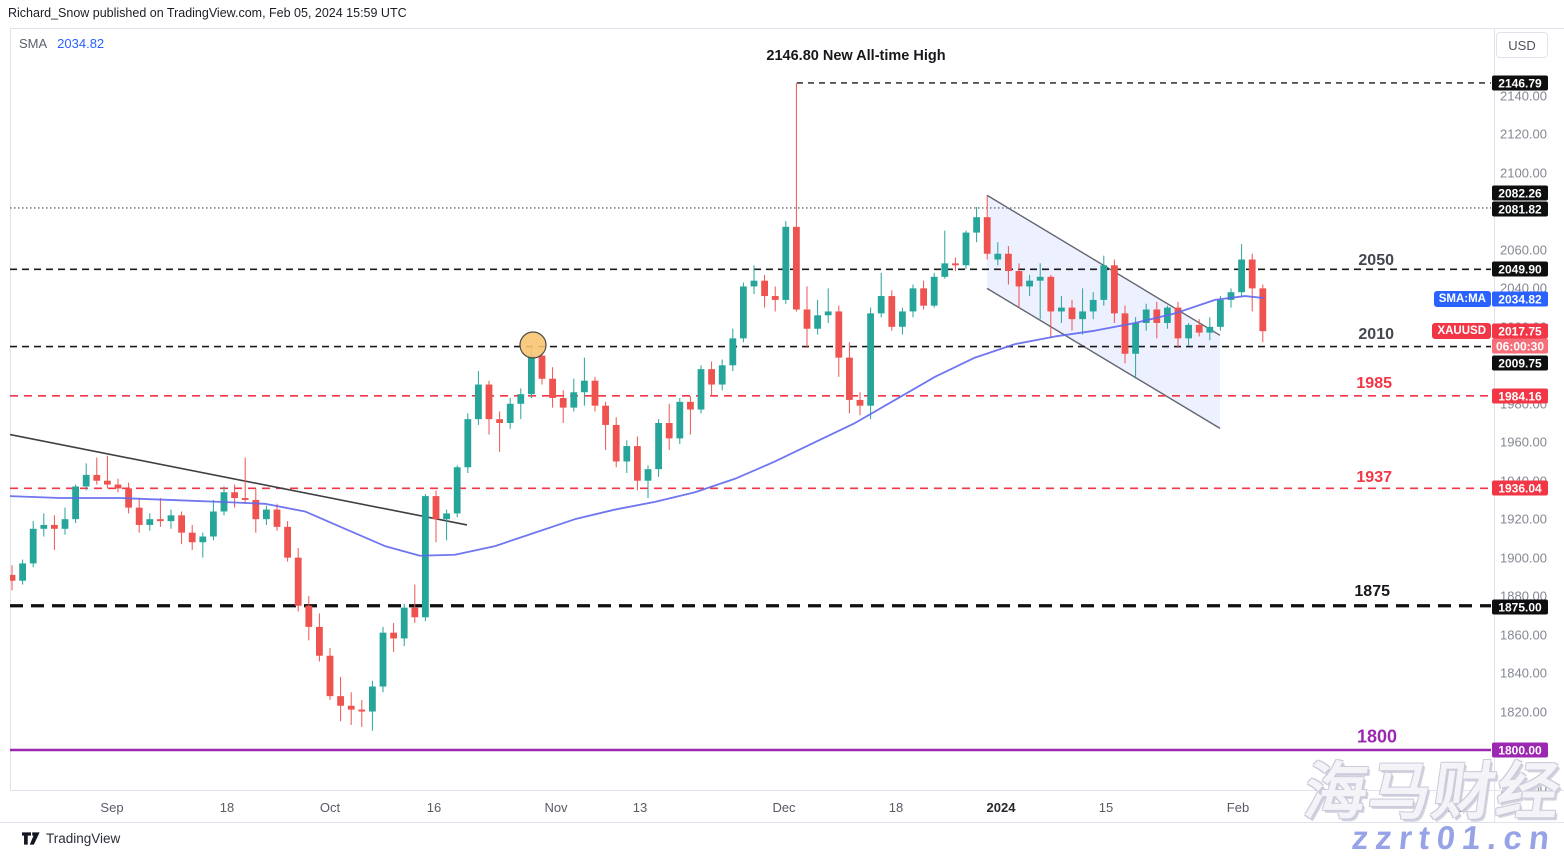  Describe the element at coordinates (1523, 788) in the screenshot. I see `price-tick-label: 1780.00` at that location.